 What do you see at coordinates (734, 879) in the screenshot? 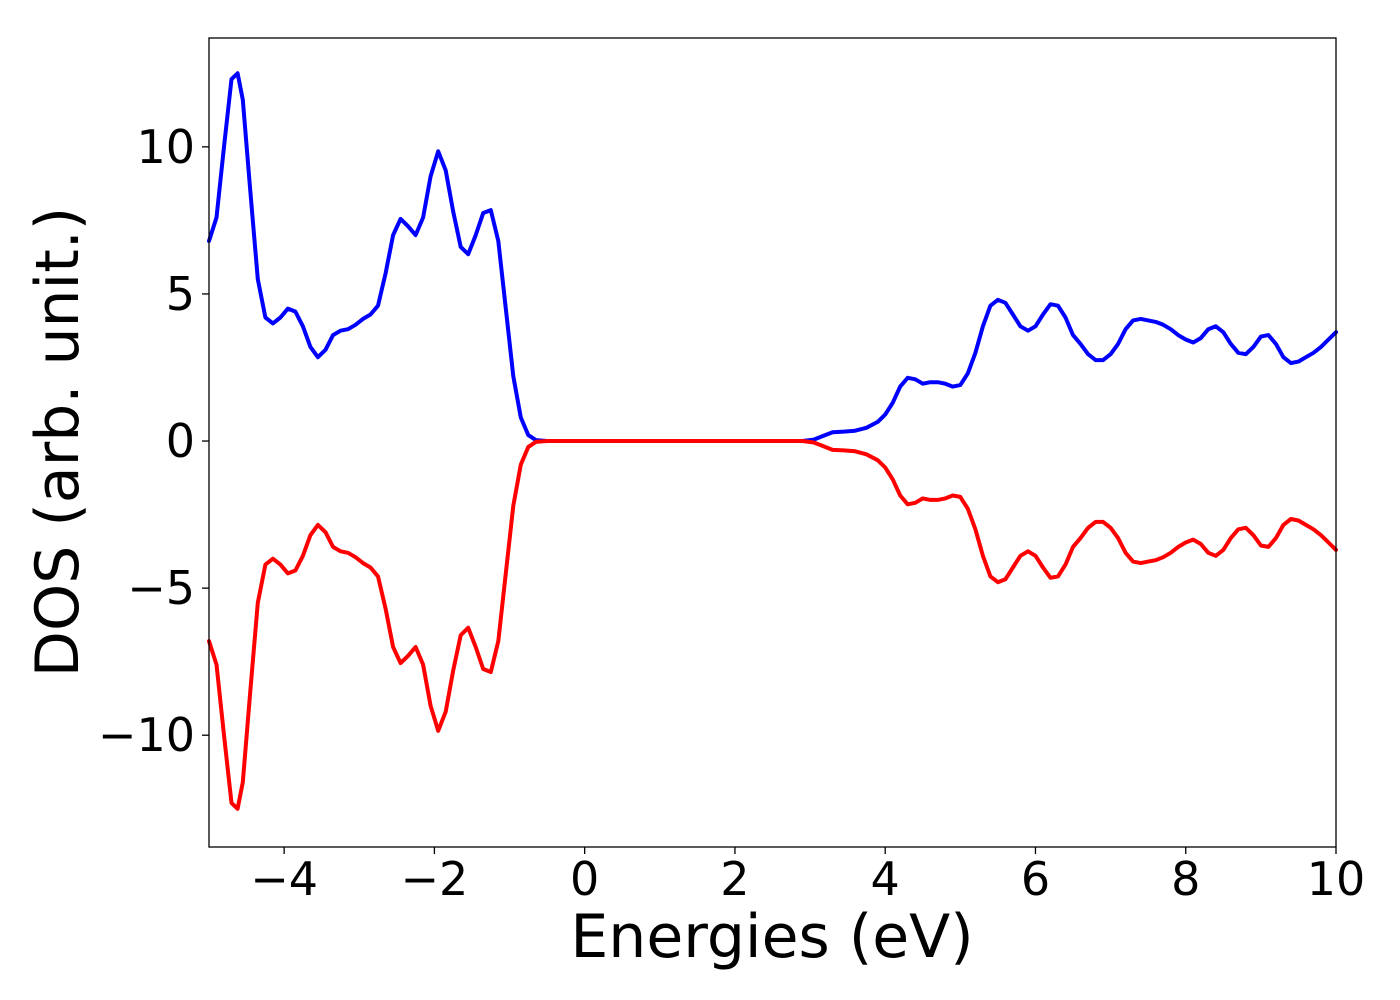
I see `x-tick-label: 2` at bounding box center [734, 879].